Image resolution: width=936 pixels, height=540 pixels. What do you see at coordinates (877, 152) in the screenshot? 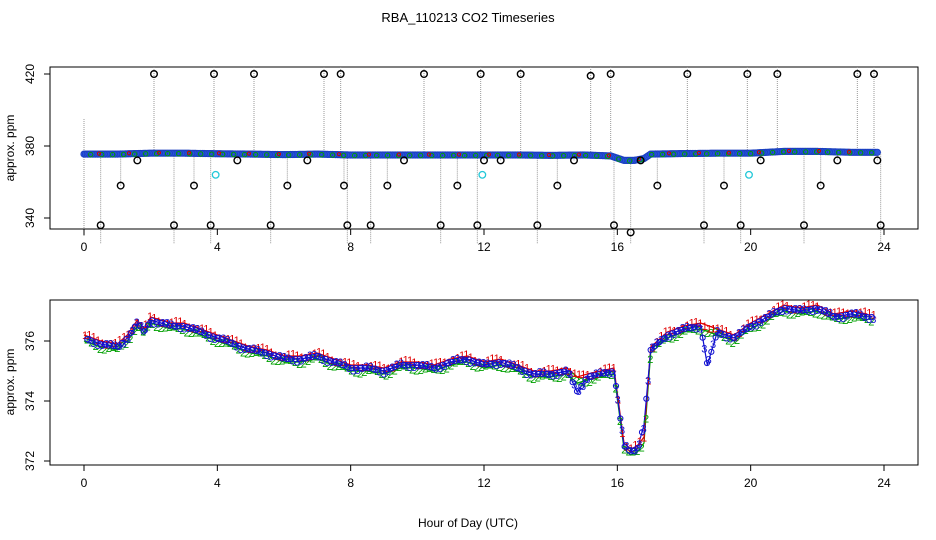
I see `baseline-point` at bounding box center [877, 152].